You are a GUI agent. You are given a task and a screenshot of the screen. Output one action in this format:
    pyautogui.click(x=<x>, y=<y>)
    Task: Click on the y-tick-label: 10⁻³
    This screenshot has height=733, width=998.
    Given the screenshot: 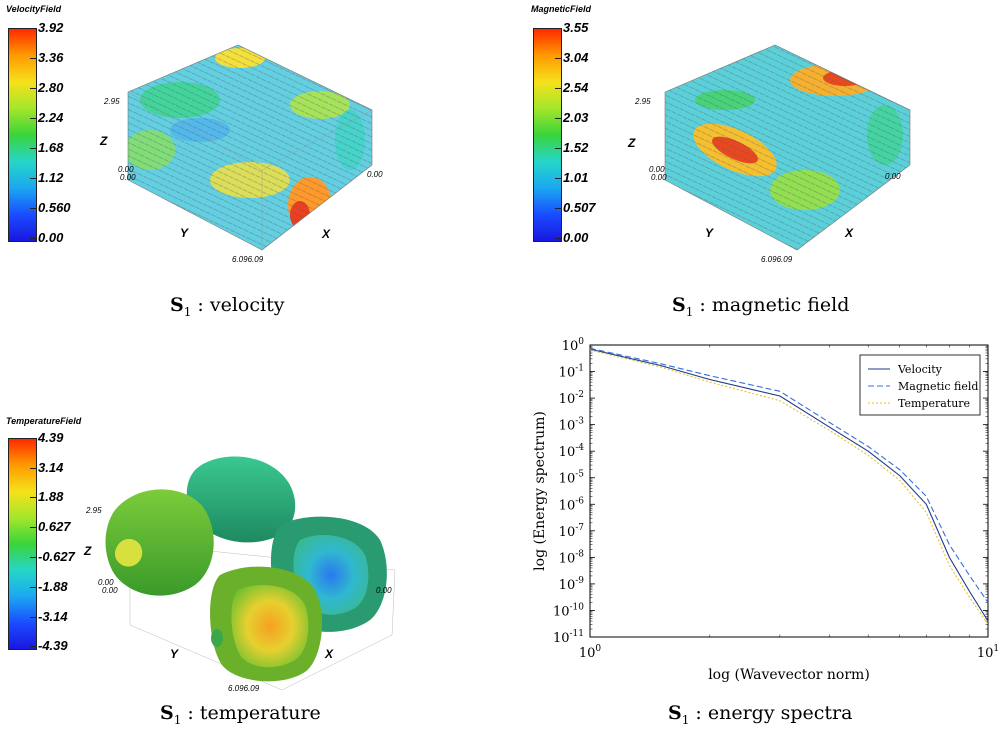 What is the action you would take?
    pyautogui.click(x=572, y=425)
    